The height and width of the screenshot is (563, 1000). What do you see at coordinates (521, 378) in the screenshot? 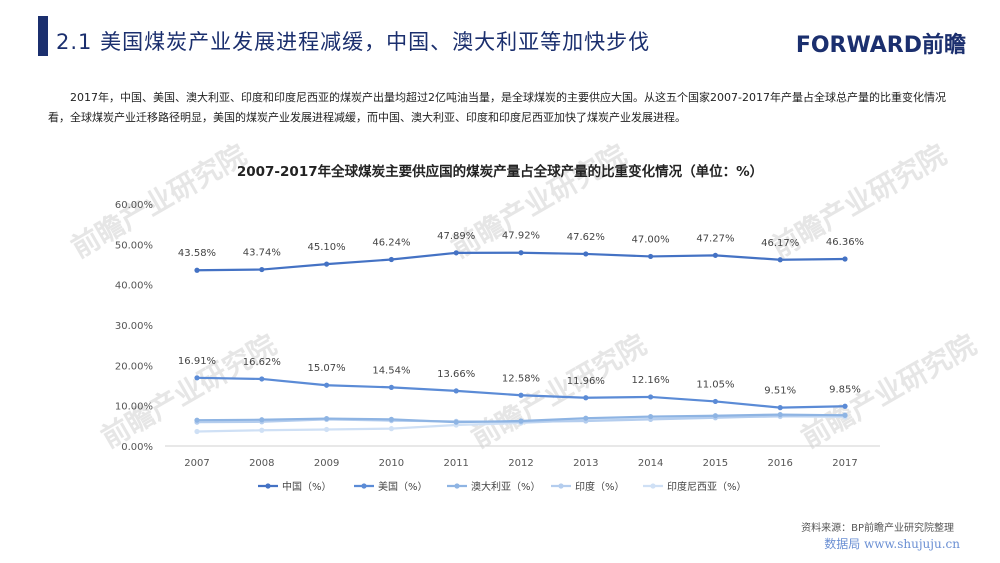
I see `data-label: 12.58%` at bounding box center [521, 378].